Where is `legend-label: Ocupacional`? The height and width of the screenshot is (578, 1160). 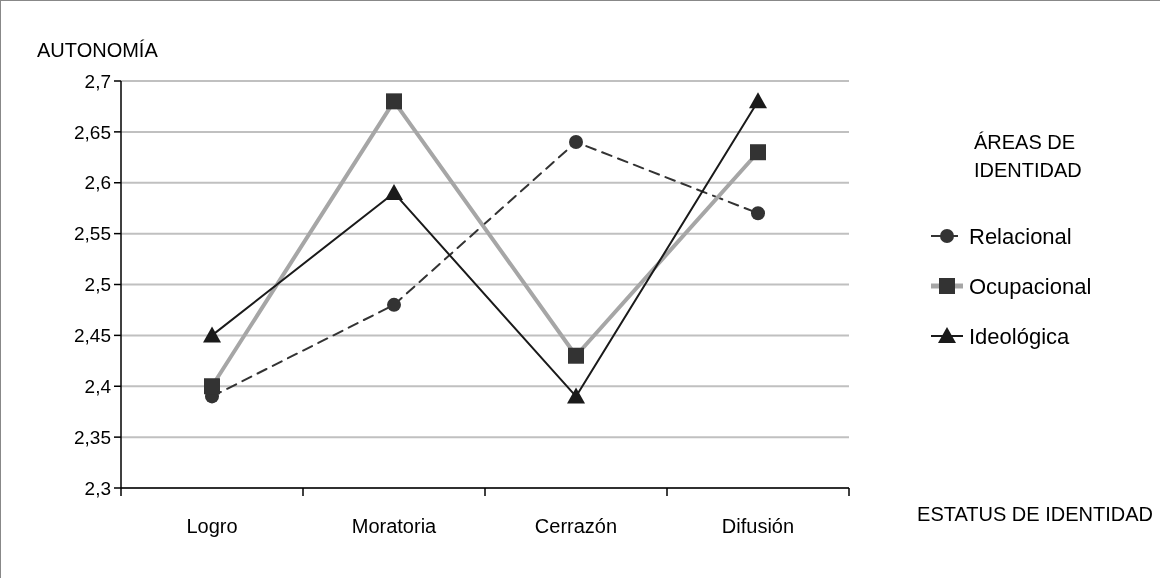
legend-label: Ocupacional is located at coordinates (1030, 286).